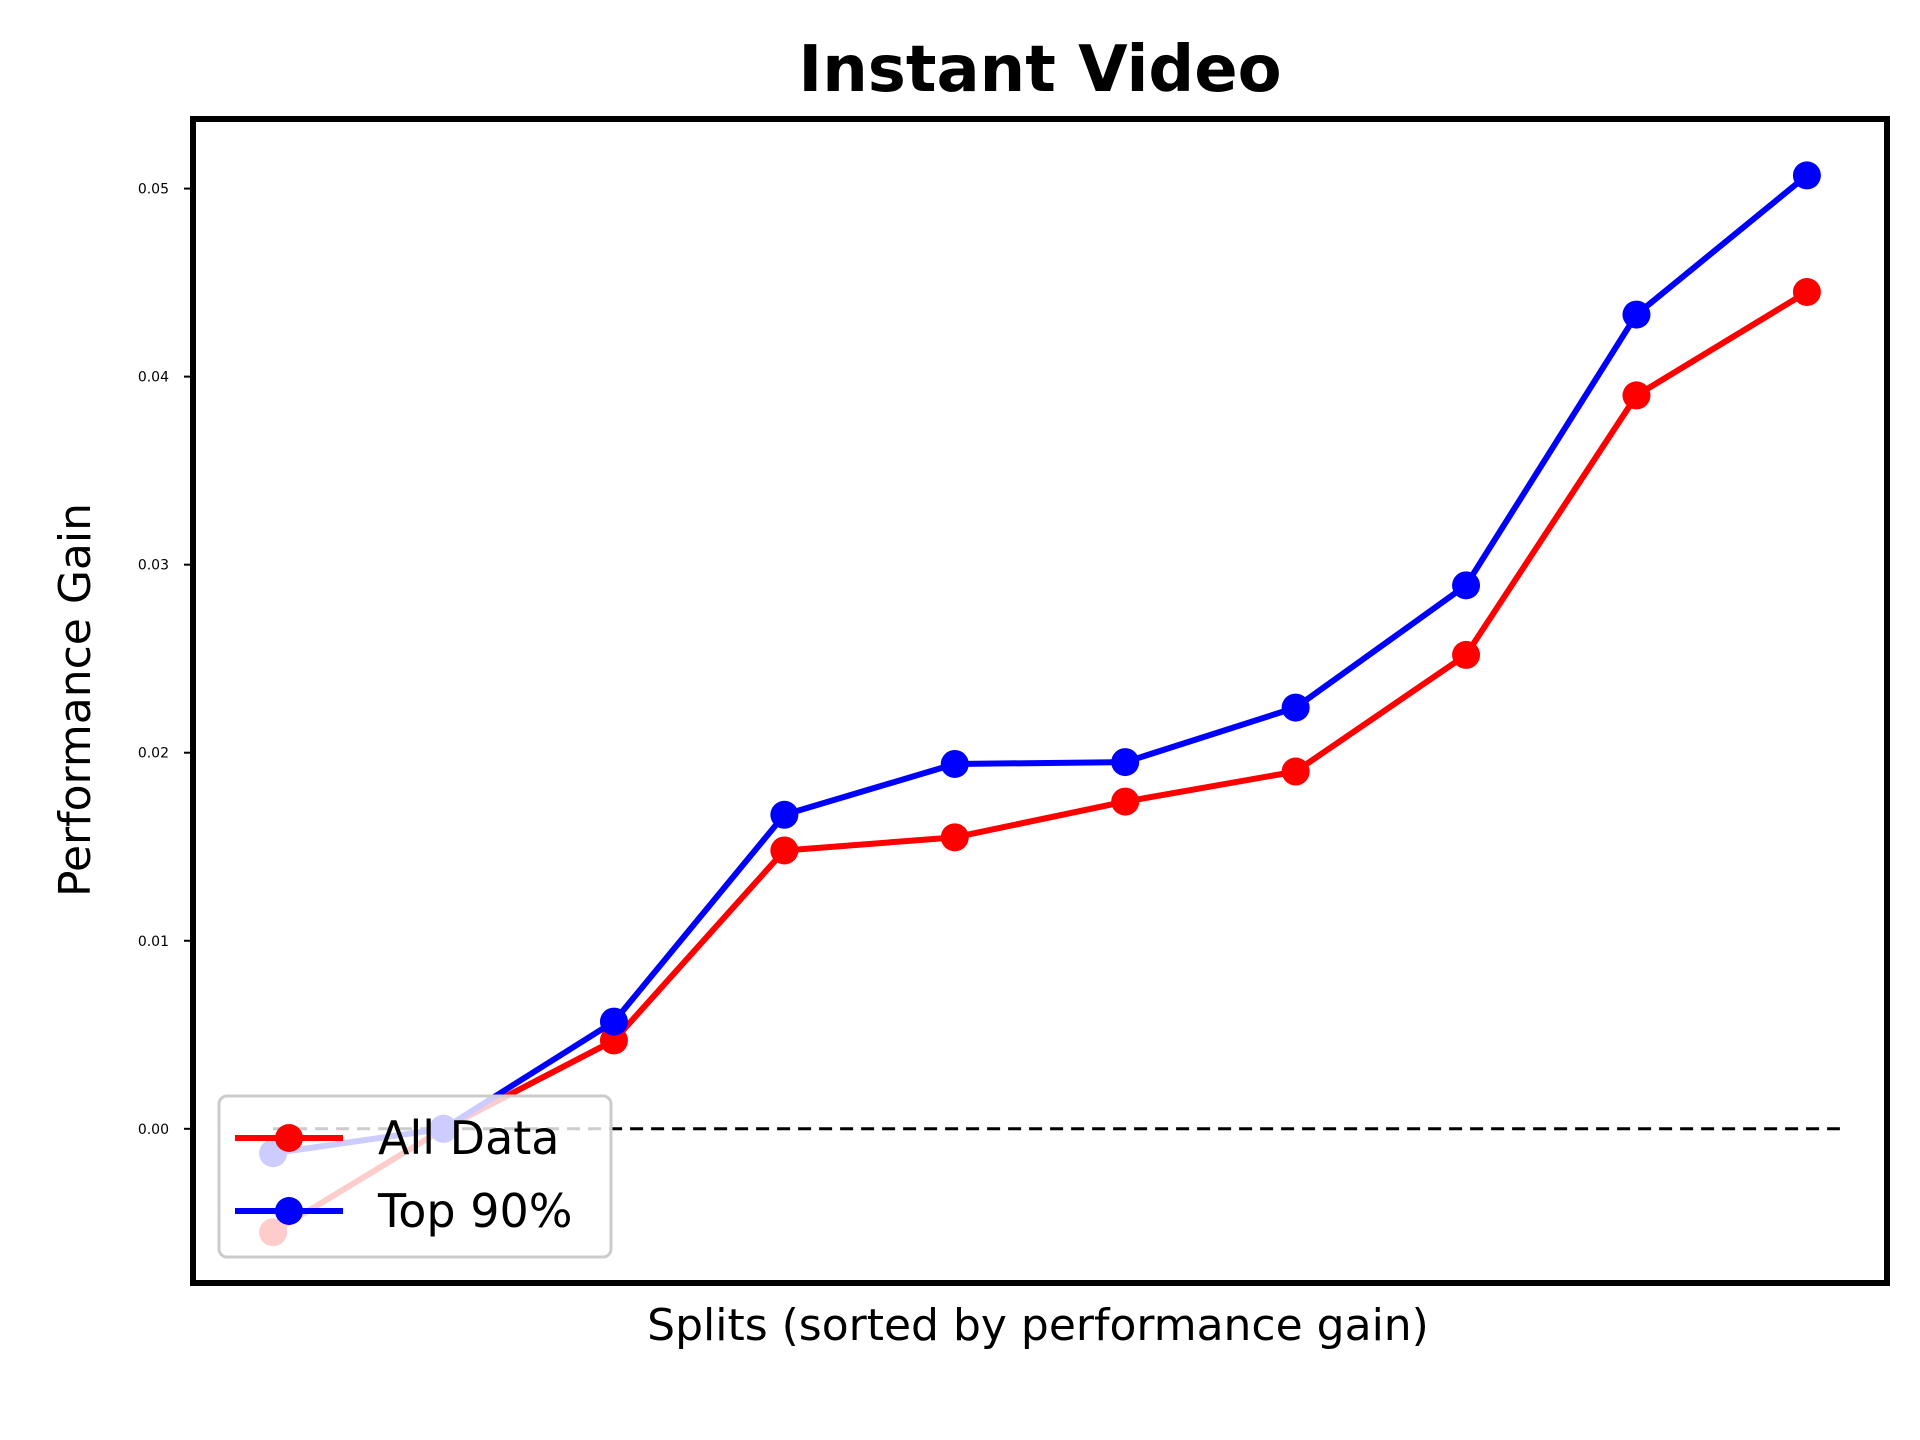 Image resolution: width=1920 pixels, height=1440 pixels. What do you see at coordinates (415, 1176) in the screenshot?
I see `legend: All Data Top 90%` at bounding box center [415, 1176].